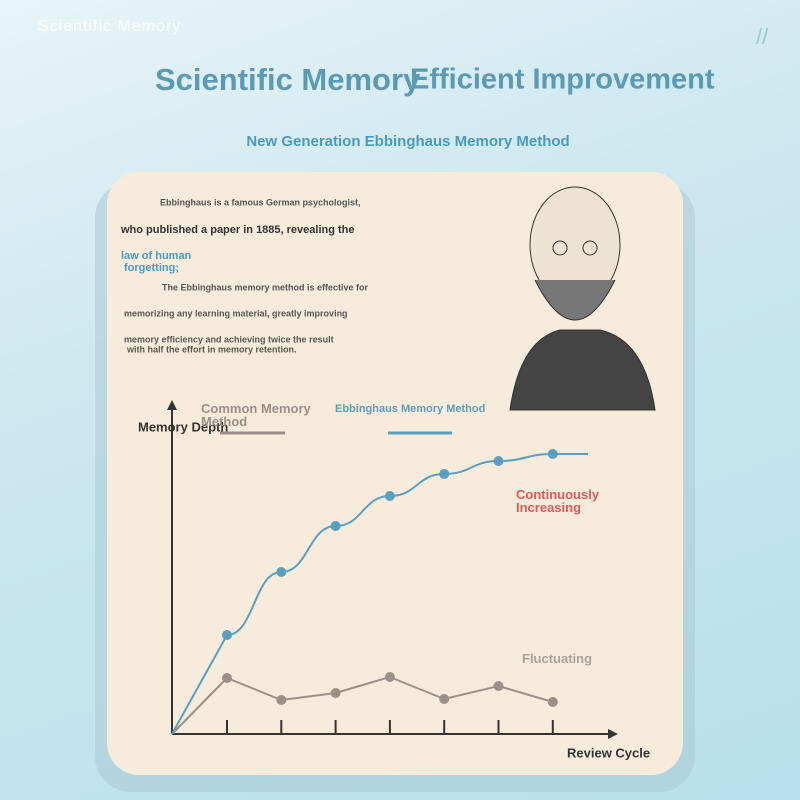 This screenshot has height=800, width=800. Describe the element at coordinates (172, 405) in the screenshot. I see `y-arrow` at that location.